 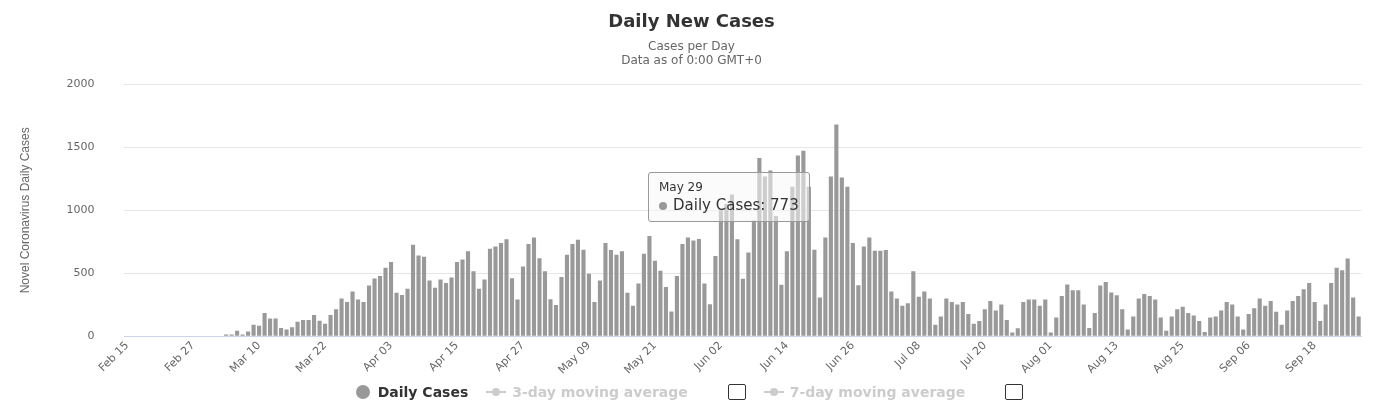 What do you see at coordinates (24, 210) in the screenshot?
I see `y-axis-title: Novel Coronavirus Daily Cases` at bounding box center [24, 210].